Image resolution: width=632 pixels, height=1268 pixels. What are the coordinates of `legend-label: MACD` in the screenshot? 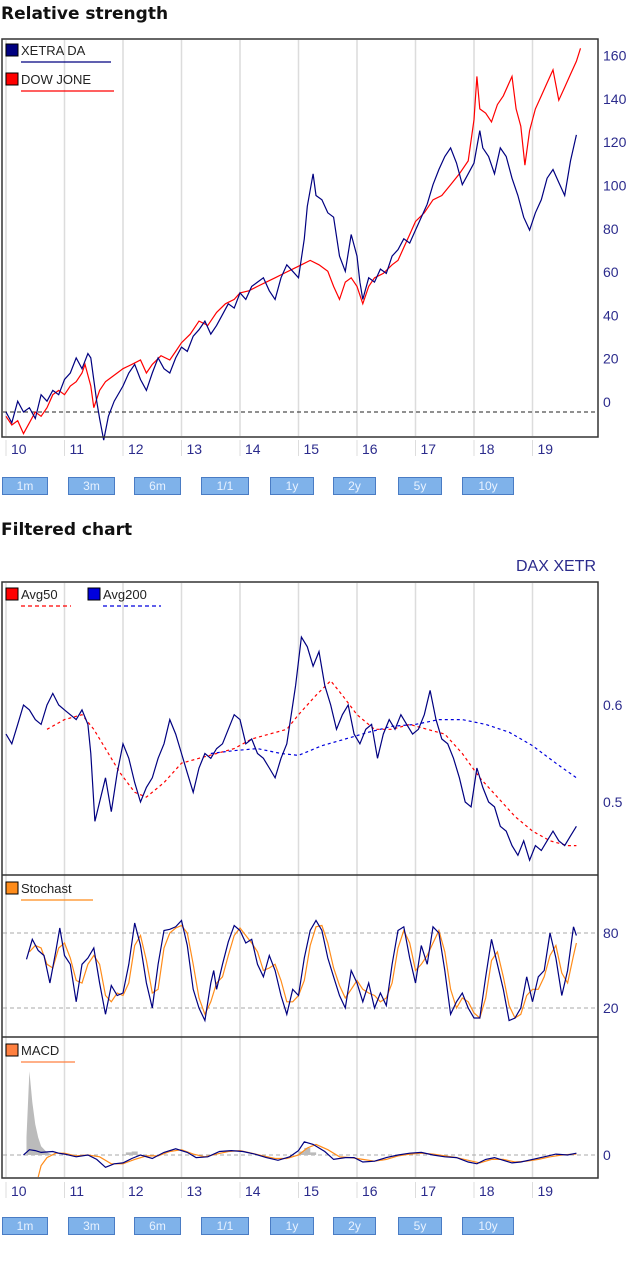 It's located at (40, 1050).